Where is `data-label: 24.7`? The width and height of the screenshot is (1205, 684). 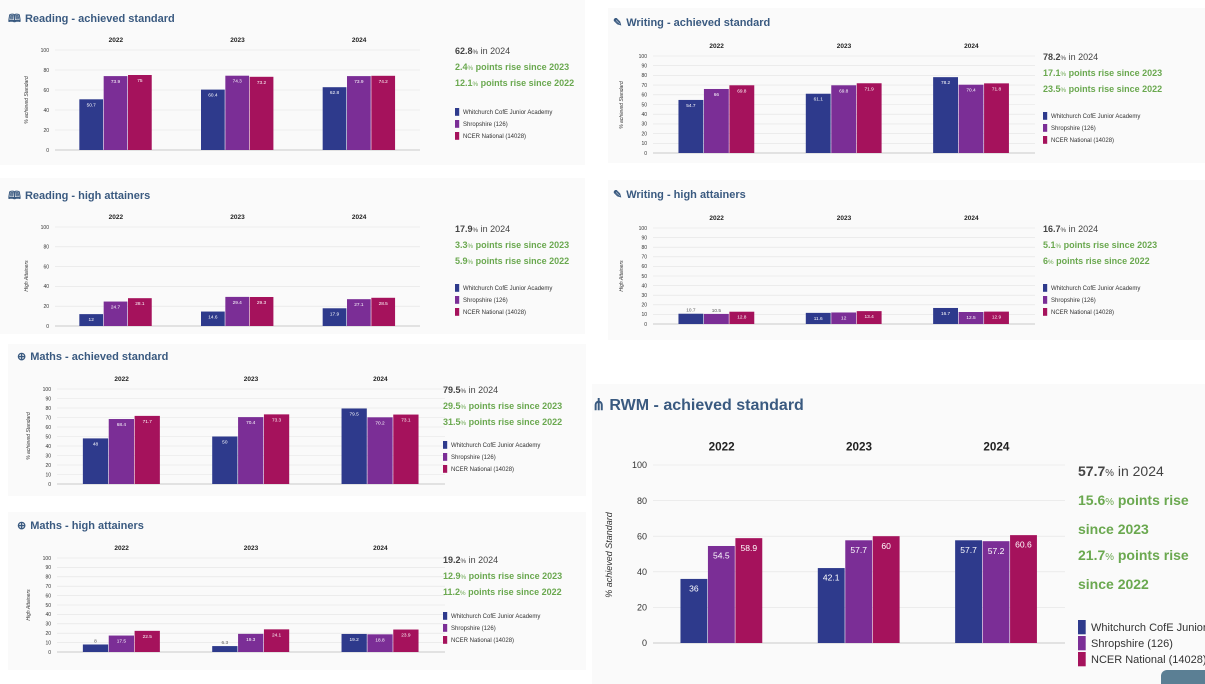 data-label: 24.7 is located at coordinates (116, 308).